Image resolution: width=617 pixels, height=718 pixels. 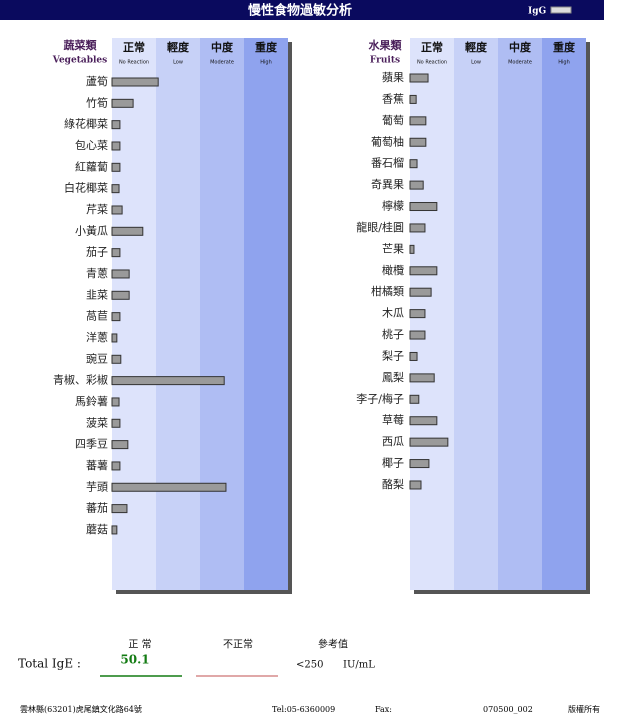 What do you see at coordinates (91, 444) in the screenshot?
I see `food-label: 四季豆` at bounding box center [91, 444].